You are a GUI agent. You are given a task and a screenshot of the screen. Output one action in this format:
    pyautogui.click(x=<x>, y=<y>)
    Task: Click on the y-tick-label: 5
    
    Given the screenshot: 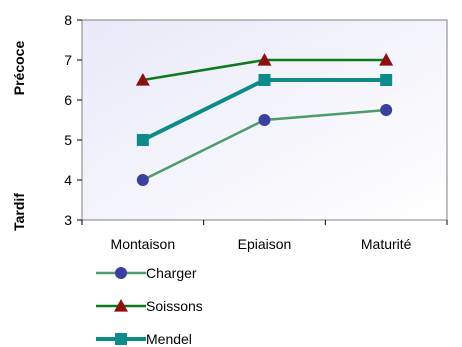 What is the action you would take?
    pyautogui.click(x=68, y=140)
    